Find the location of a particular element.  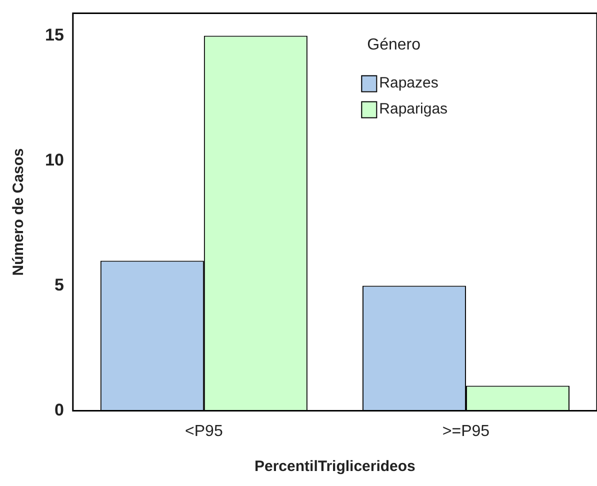

y-axis-title: Número de Casos is located at coordinates (19, 212).